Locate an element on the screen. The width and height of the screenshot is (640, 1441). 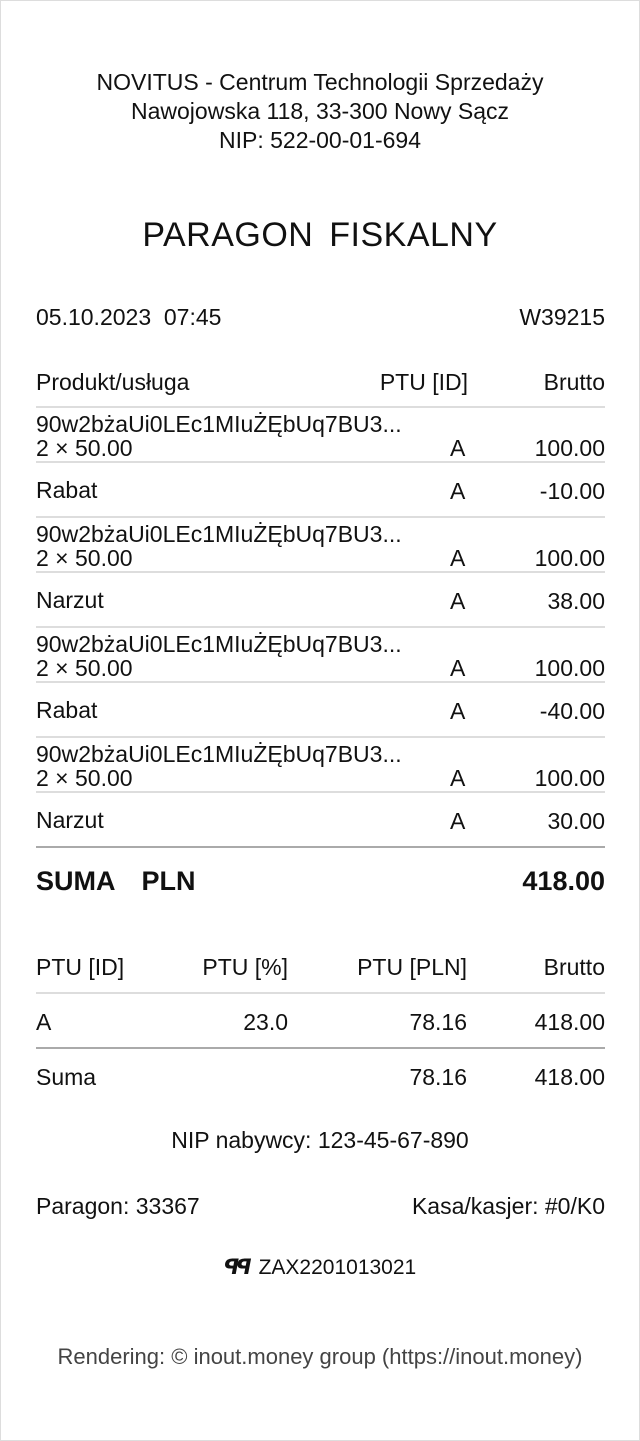
vat-pct: 23.0 is located at coordinates (265, 1022).